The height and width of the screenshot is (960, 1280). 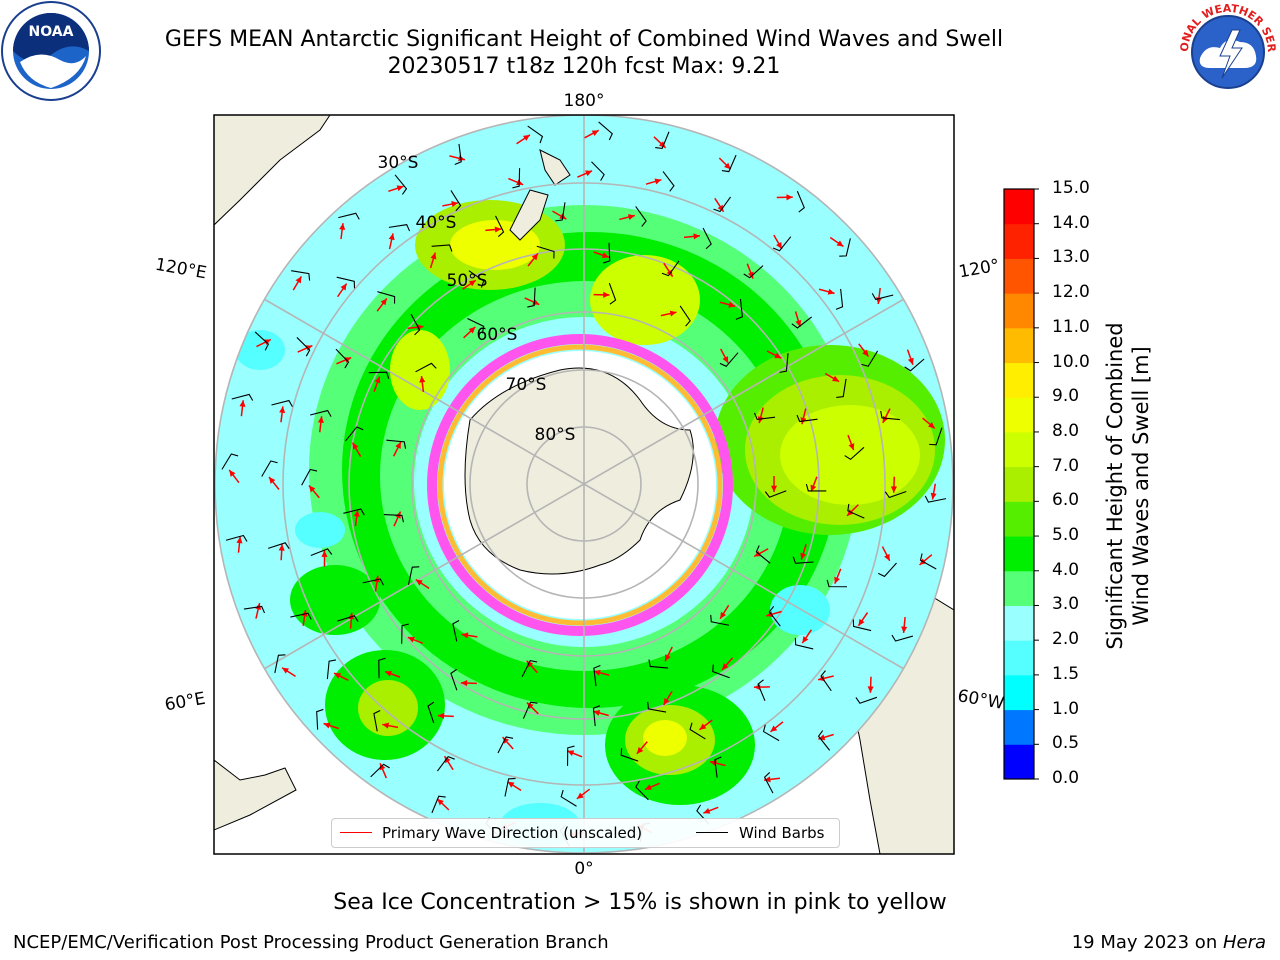 I want to click on wave-direction-legend-line, so click(x=356, y=832).